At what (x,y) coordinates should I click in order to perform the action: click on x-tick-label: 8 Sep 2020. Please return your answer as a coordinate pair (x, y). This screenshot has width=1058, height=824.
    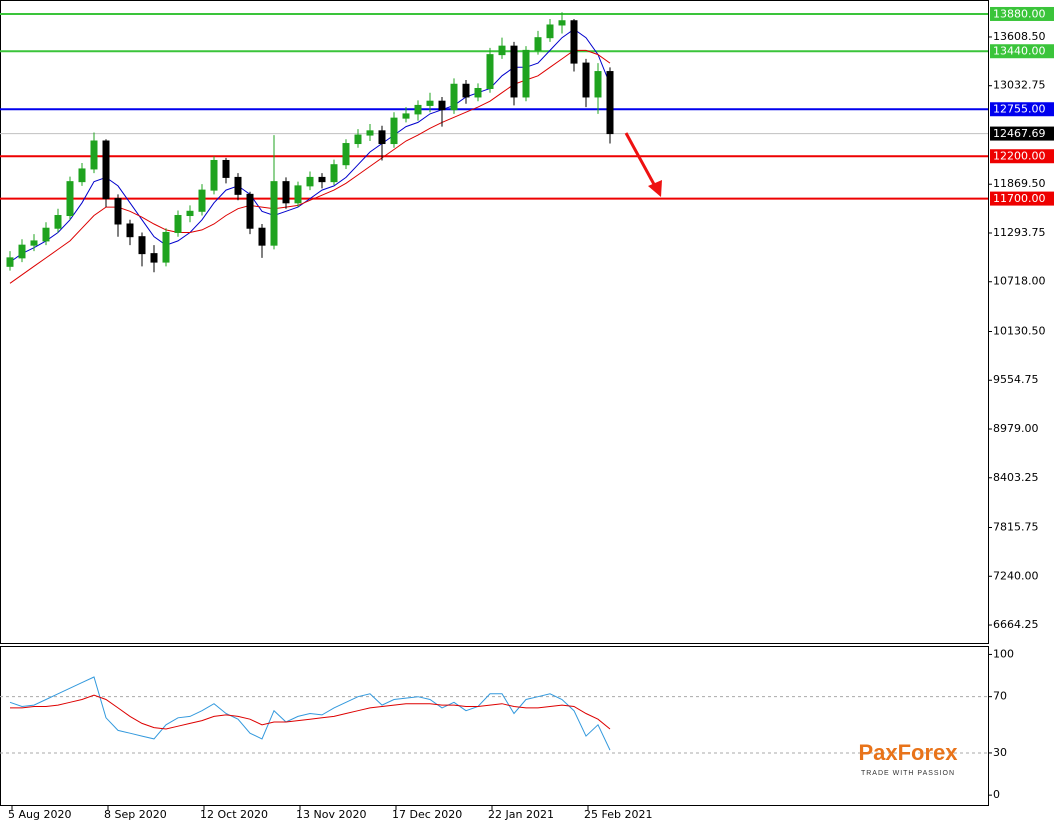
    Looking at the image, I should click on (135, 814).